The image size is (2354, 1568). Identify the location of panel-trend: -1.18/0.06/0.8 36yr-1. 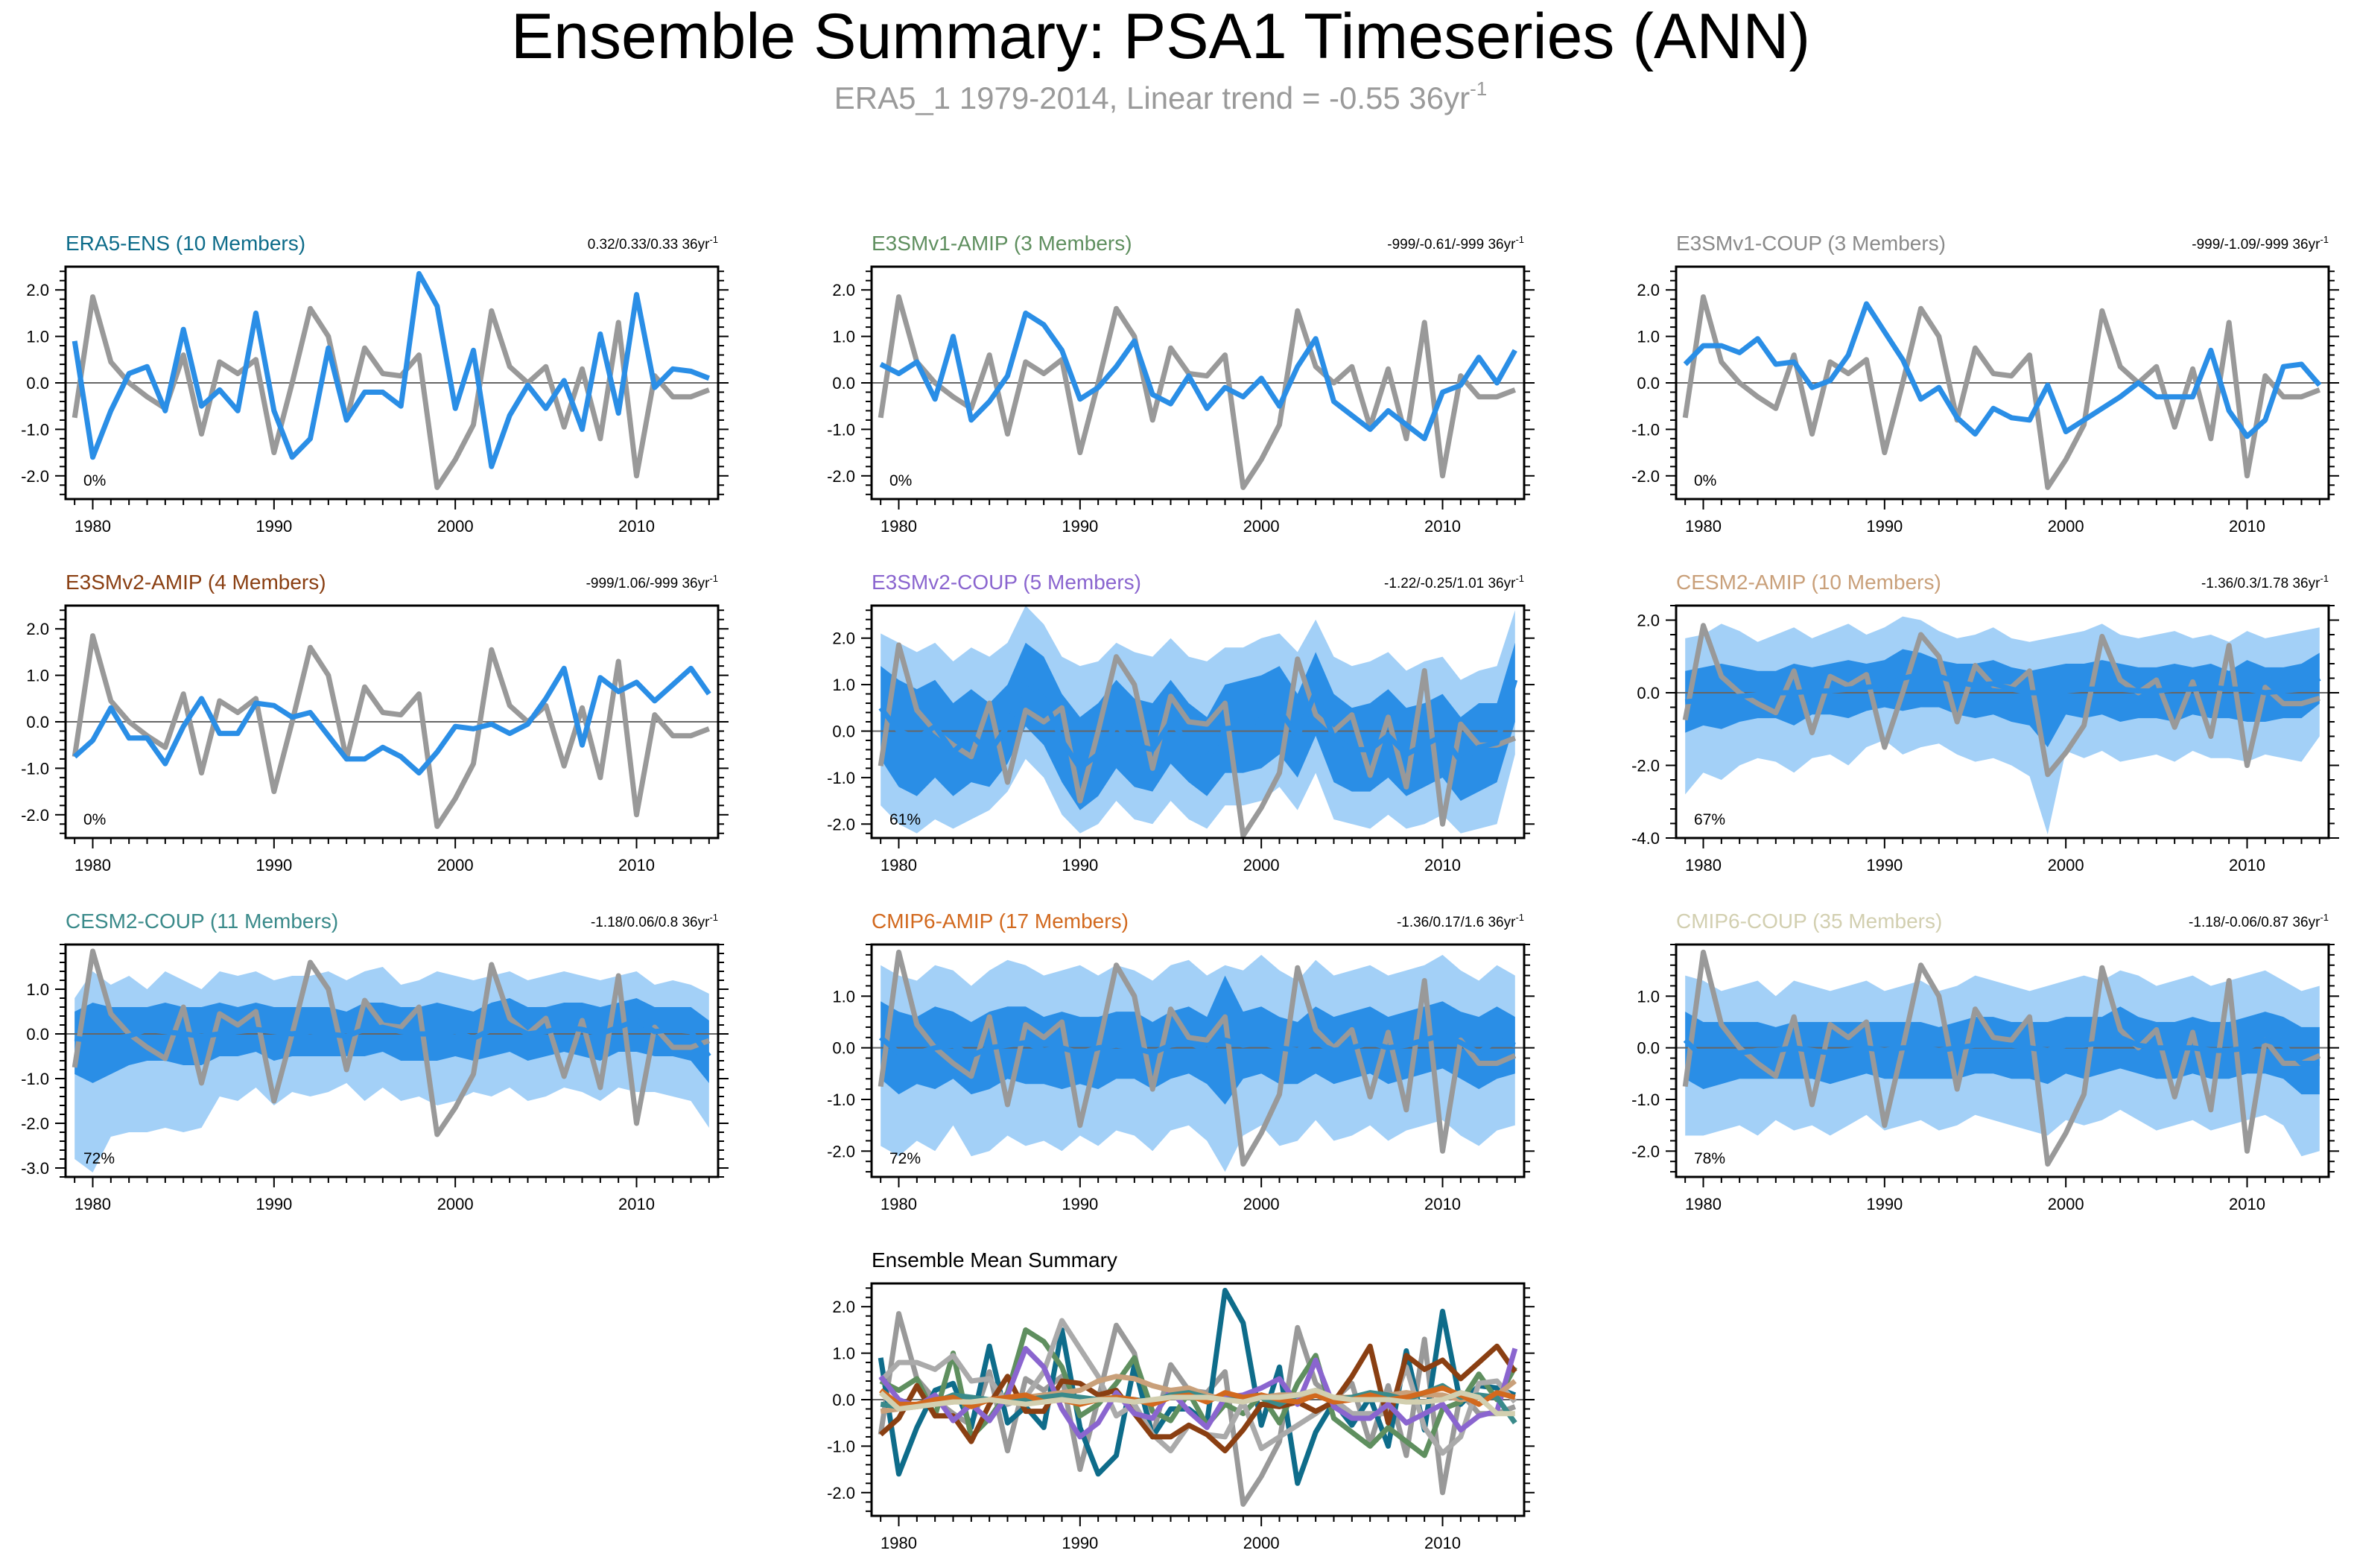
(654, 921).